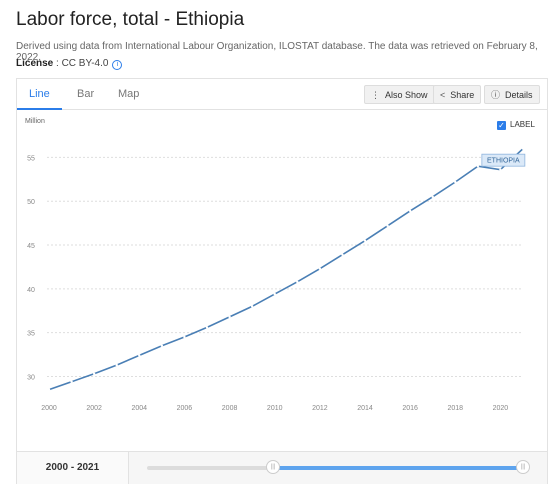 This screenshot has width=554, height=494. I want to click on x-tick-label: 2016, so click(410, 408).